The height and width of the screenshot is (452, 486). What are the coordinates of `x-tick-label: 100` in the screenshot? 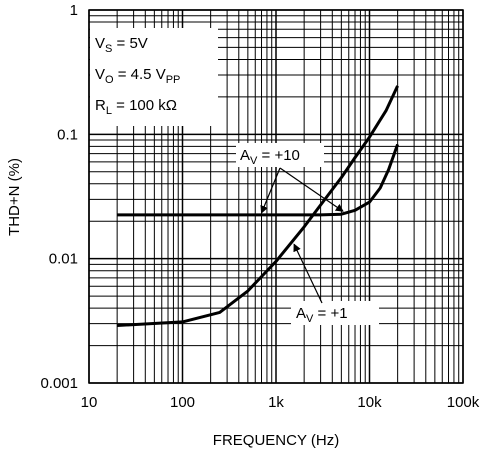 It's located at (182, 402).